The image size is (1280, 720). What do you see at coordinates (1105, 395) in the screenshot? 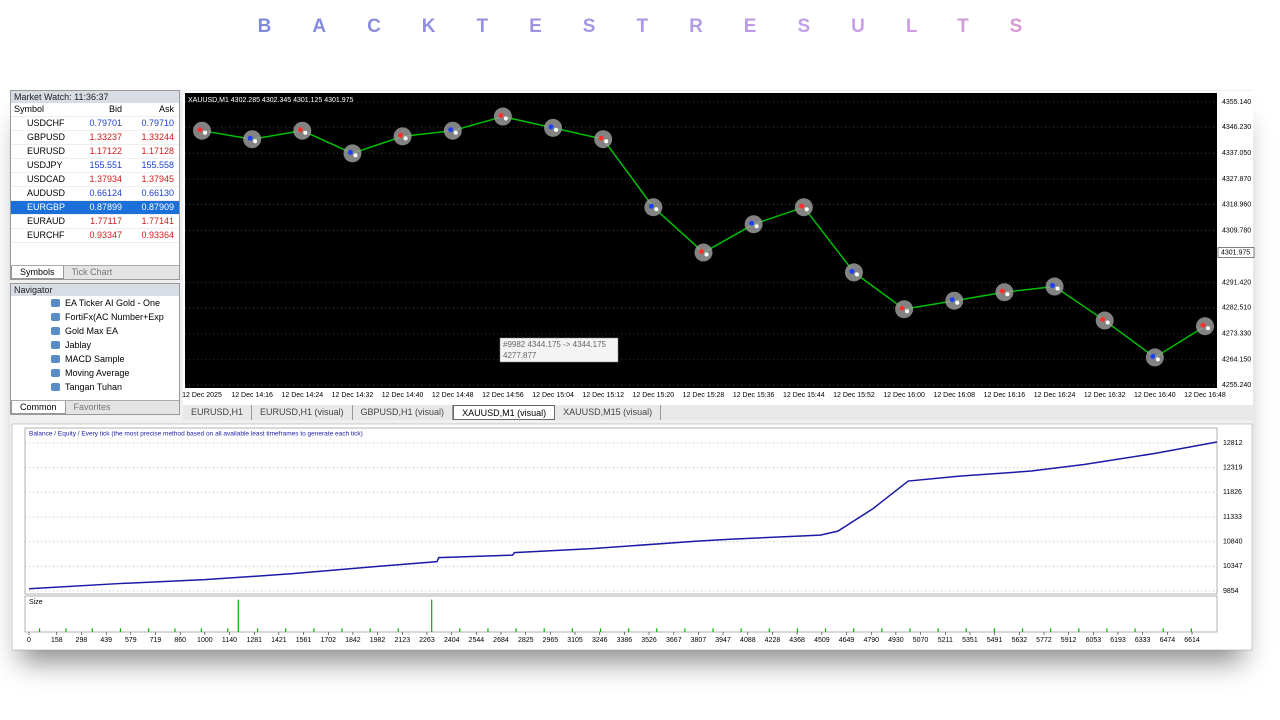
I see `x-tick-label: 12 Dec 16:32` at bounding box center [1105, 395].